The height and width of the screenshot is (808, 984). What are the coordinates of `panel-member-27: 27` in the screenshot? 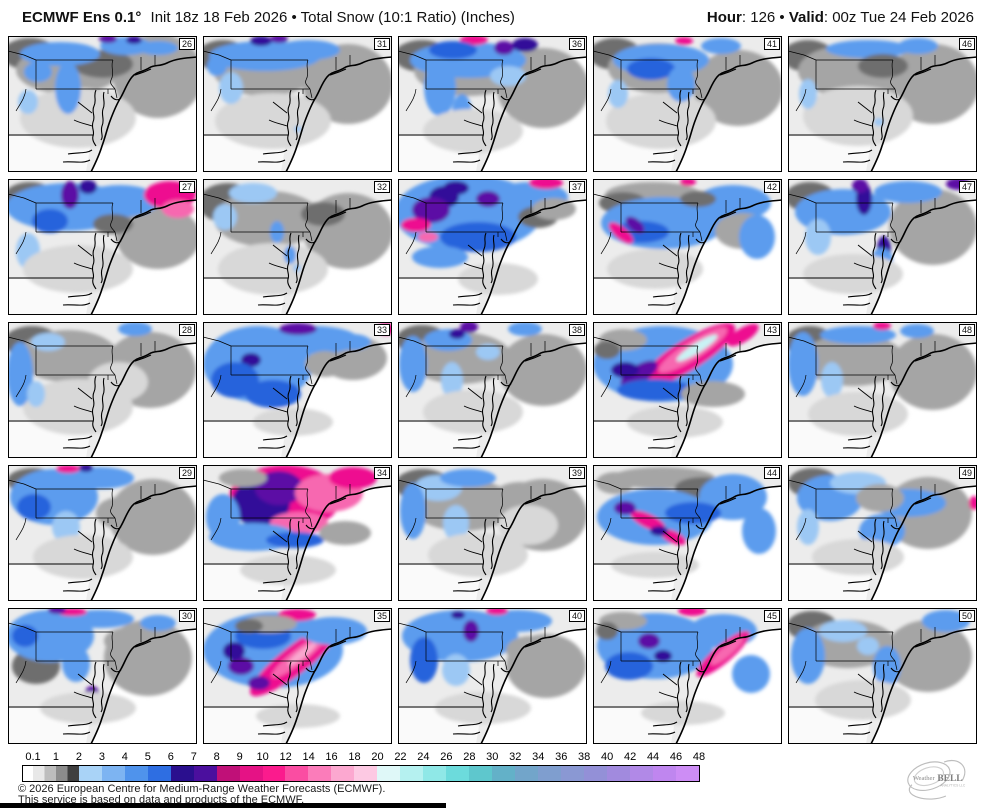 It's located at (102, 247).